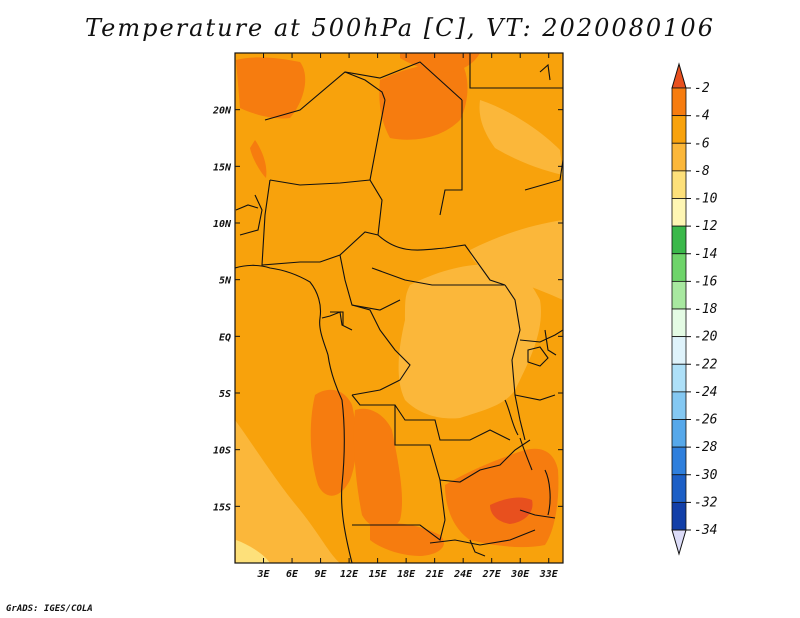 This screenshot has height=618, width=800. I want to click on border-niger-s, so click(320, 182).